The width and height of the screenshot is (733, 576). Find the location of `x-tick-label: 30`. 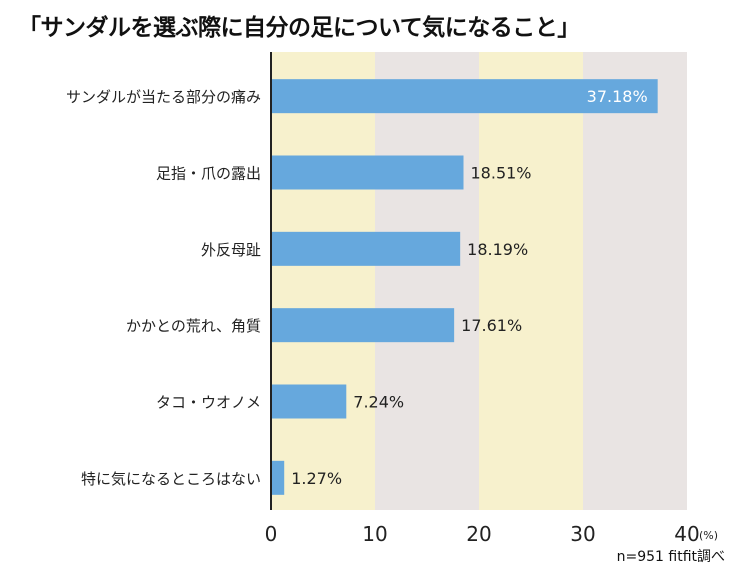

x-tick-label: 30 is located at coordinates (582, 534).